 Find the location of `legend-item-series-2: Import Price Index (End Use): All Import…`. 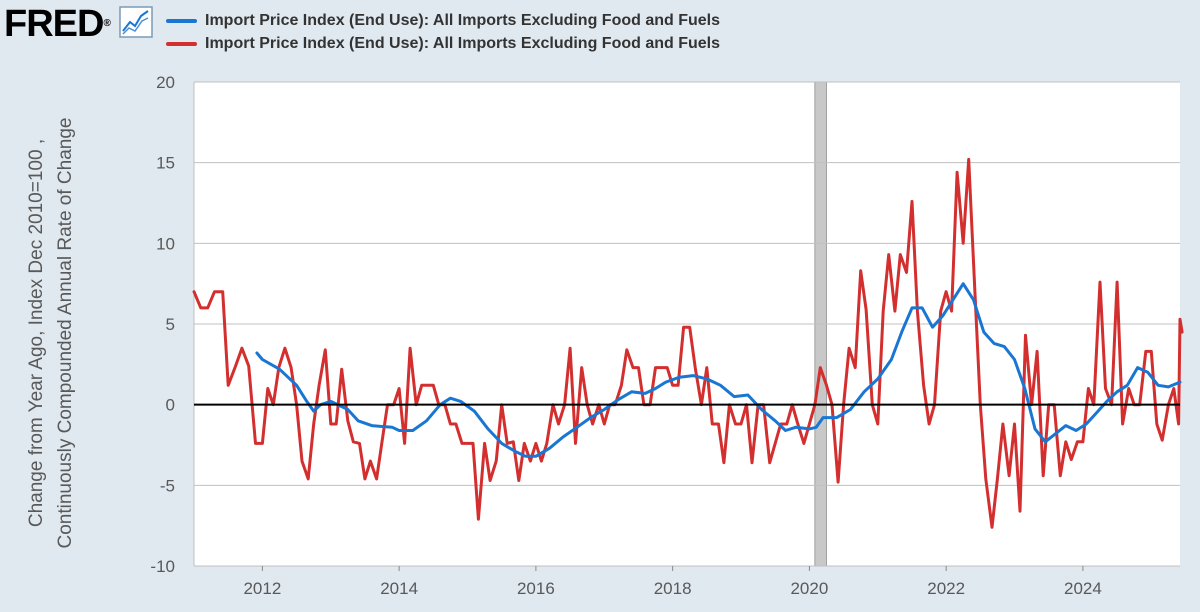

legend-item-series-2: Import Price Index (End Use): All Import… is located at coordinates (443, 44).